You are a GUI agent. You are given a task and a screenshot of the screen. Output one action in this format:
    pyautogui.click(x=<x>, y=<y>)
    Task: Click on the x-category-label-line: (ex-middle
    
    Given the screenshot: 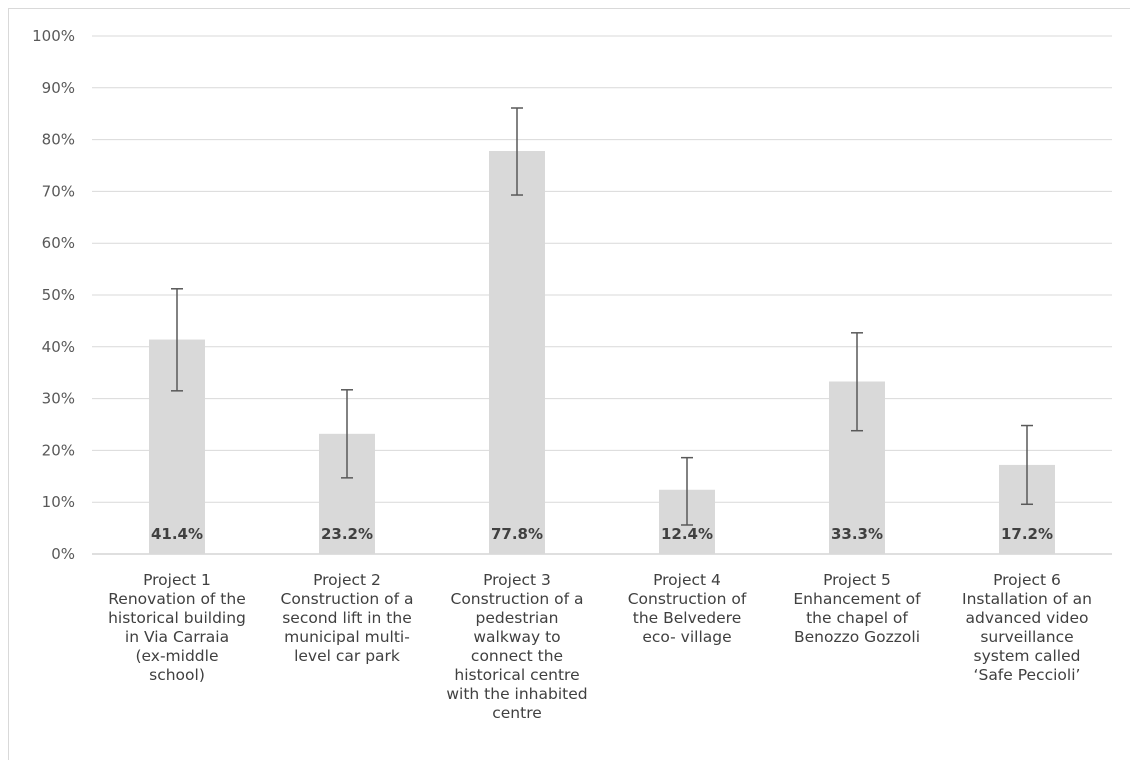 What is the action you would take?
    pyautogui.click(x=176, y=656)
    